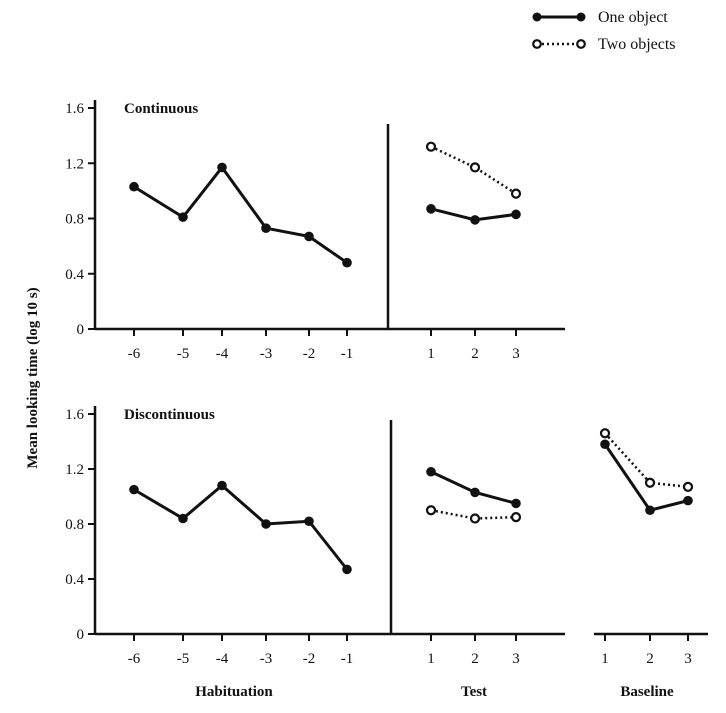  What do you see at coordinates (161, 109) in the screenshot?
I see `panel-1-label: Continuous` at bounding box center [161, 109].